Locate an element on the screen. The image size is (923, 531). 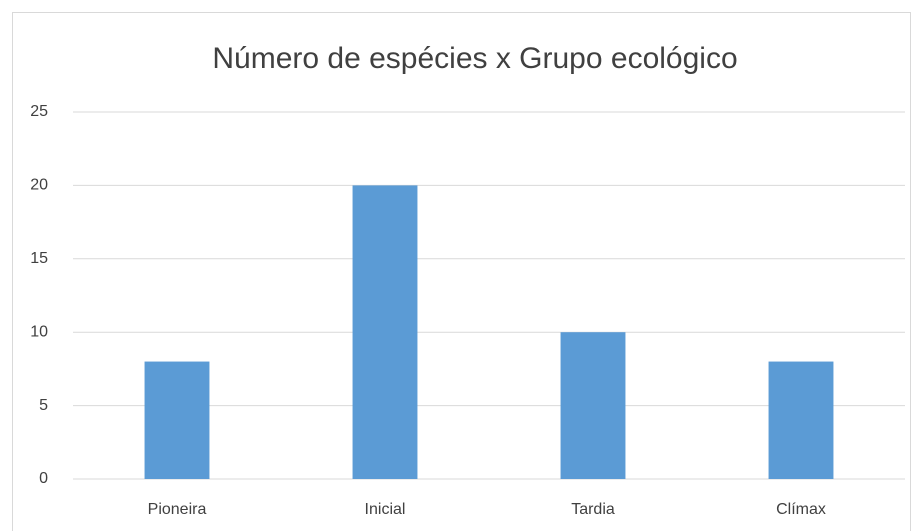
x-tick-label: Tardia is located at coordinates (593, 509).